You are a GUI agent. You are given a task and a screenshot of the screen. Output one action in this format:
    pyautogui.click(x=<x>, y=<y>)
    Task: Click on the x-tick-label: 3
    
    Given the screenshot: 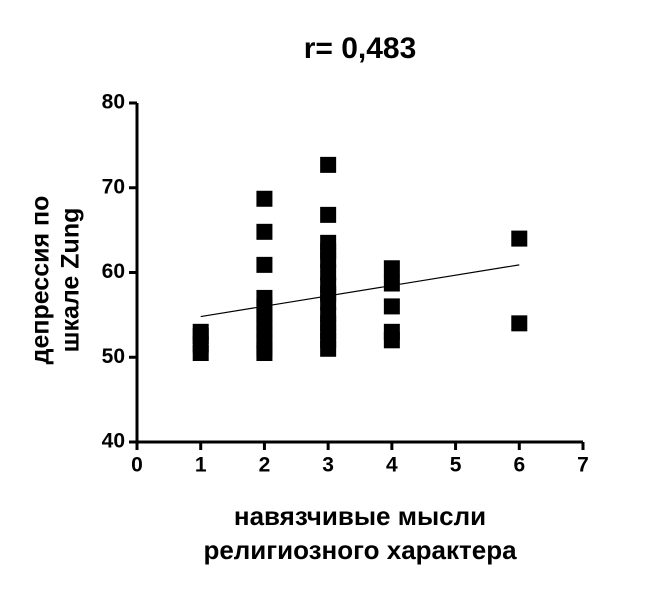 What is the action you would take?
    pyautogui.click(x=328, y=465)
    